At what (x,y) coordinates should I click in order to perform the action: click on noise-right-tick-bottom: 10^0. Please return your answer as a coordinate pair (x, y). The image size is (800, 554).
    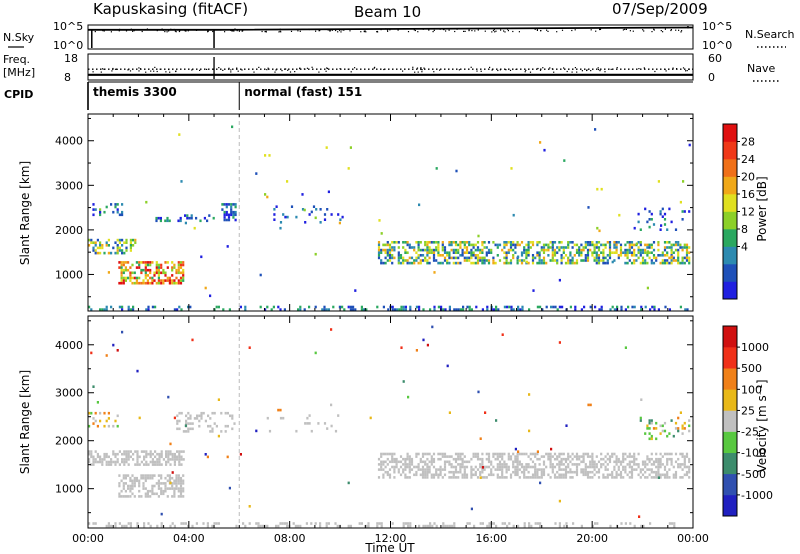
    Looking at the image, I should click on (717, 45).